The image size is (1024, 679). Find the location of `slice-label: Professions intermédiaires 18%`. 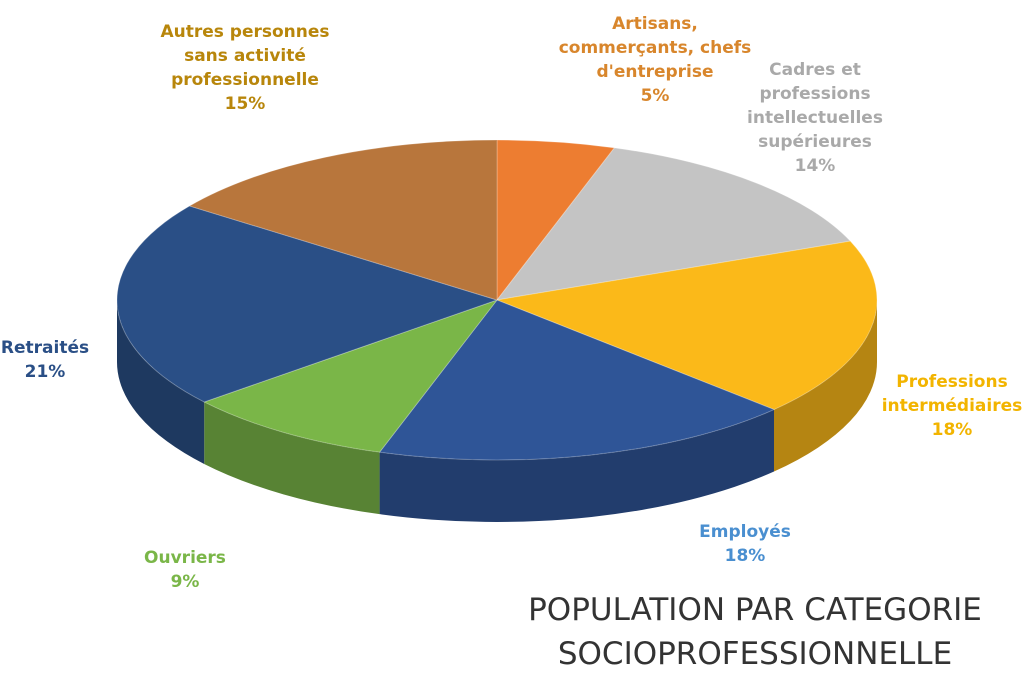

slice-label: Professions intermédiaires 18% is located at coordinates (945, 406).